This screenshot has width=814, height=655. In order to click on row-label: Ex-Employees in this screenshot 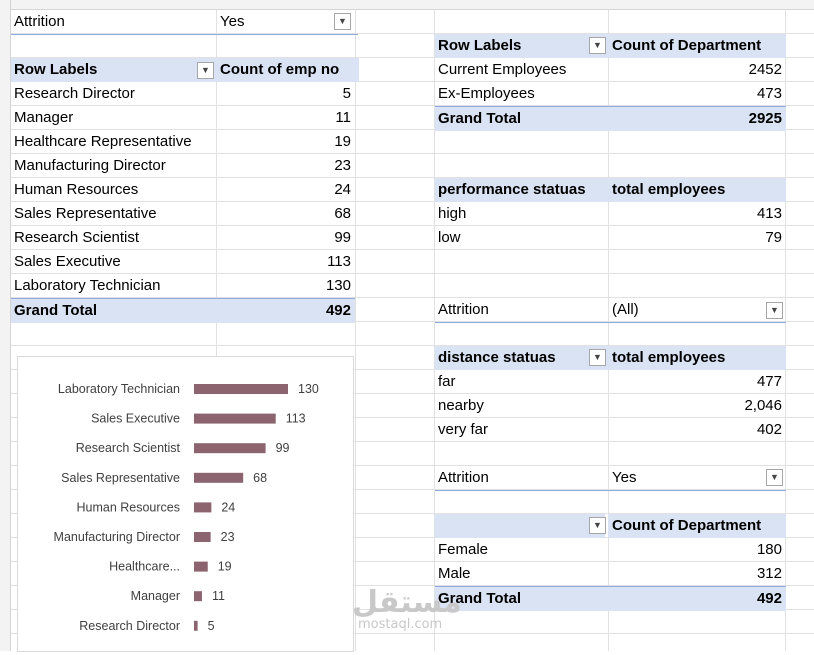, I will do `click(486, 93)`.